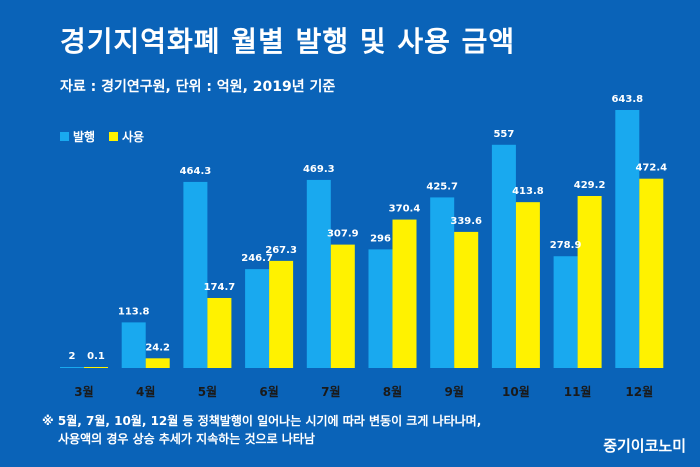 The image size is (700, 467). I want to click on legend-swatch-use, so click(113, 136).